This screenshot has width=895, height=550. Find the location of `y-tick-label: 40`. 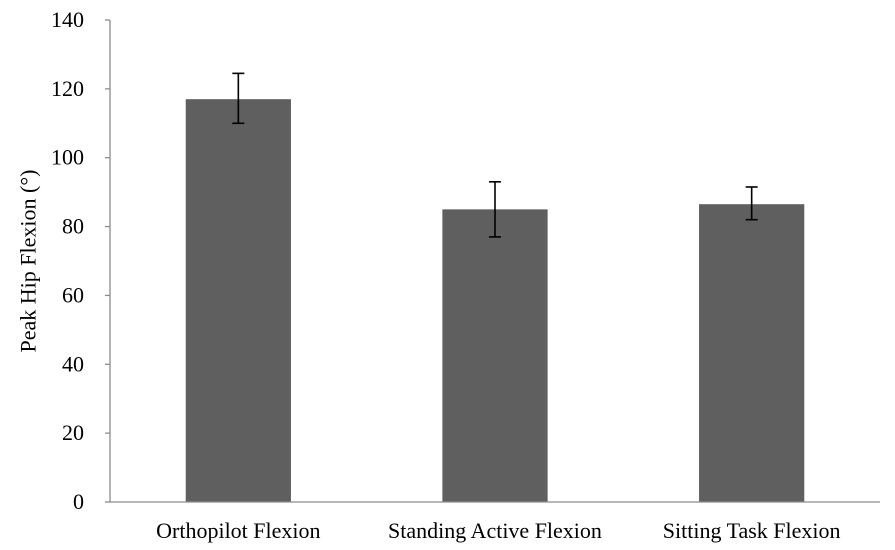

y-tick-label: 40 is located at coordinates (73, 363).